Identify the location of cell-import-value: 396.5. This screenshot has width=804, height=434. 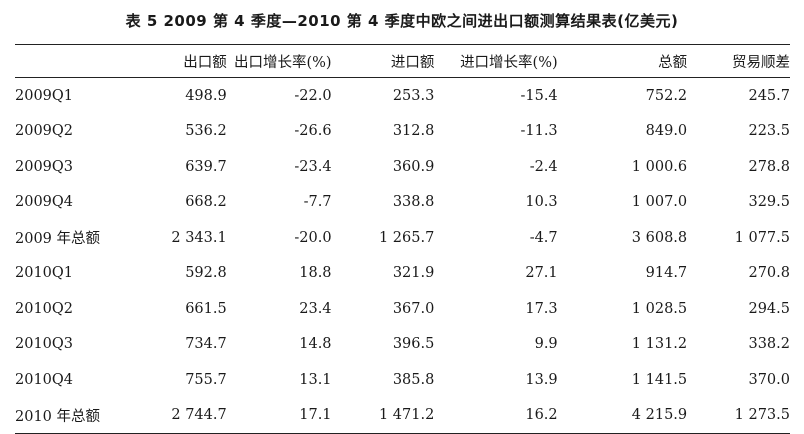
(413, 344).